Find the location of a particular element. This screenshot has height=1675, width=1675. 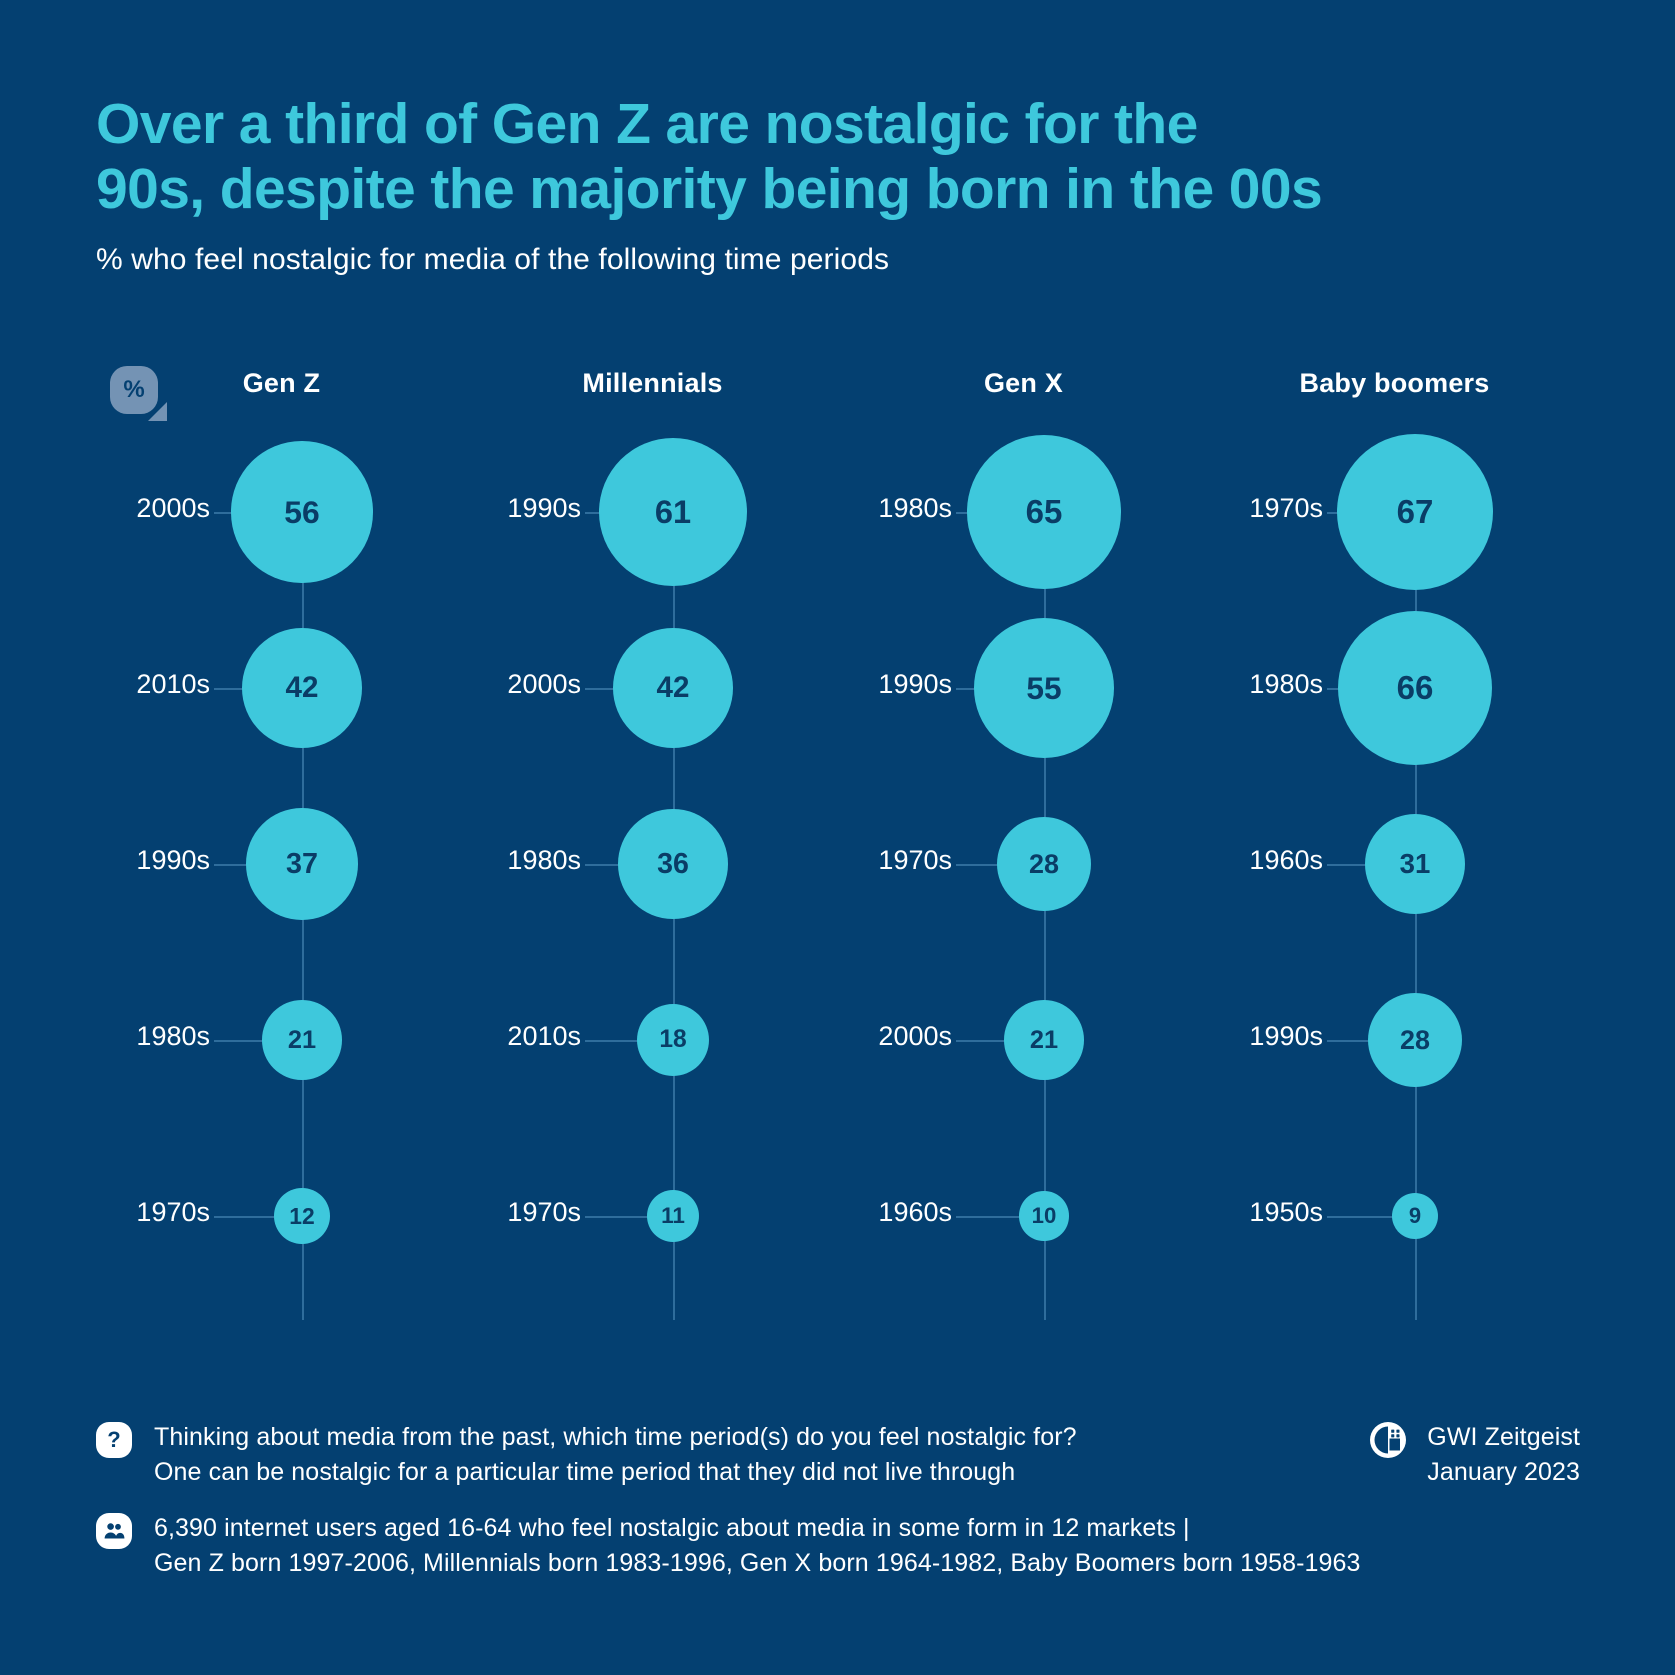

data-bubble: 56 is located at coordinates (302, 512).